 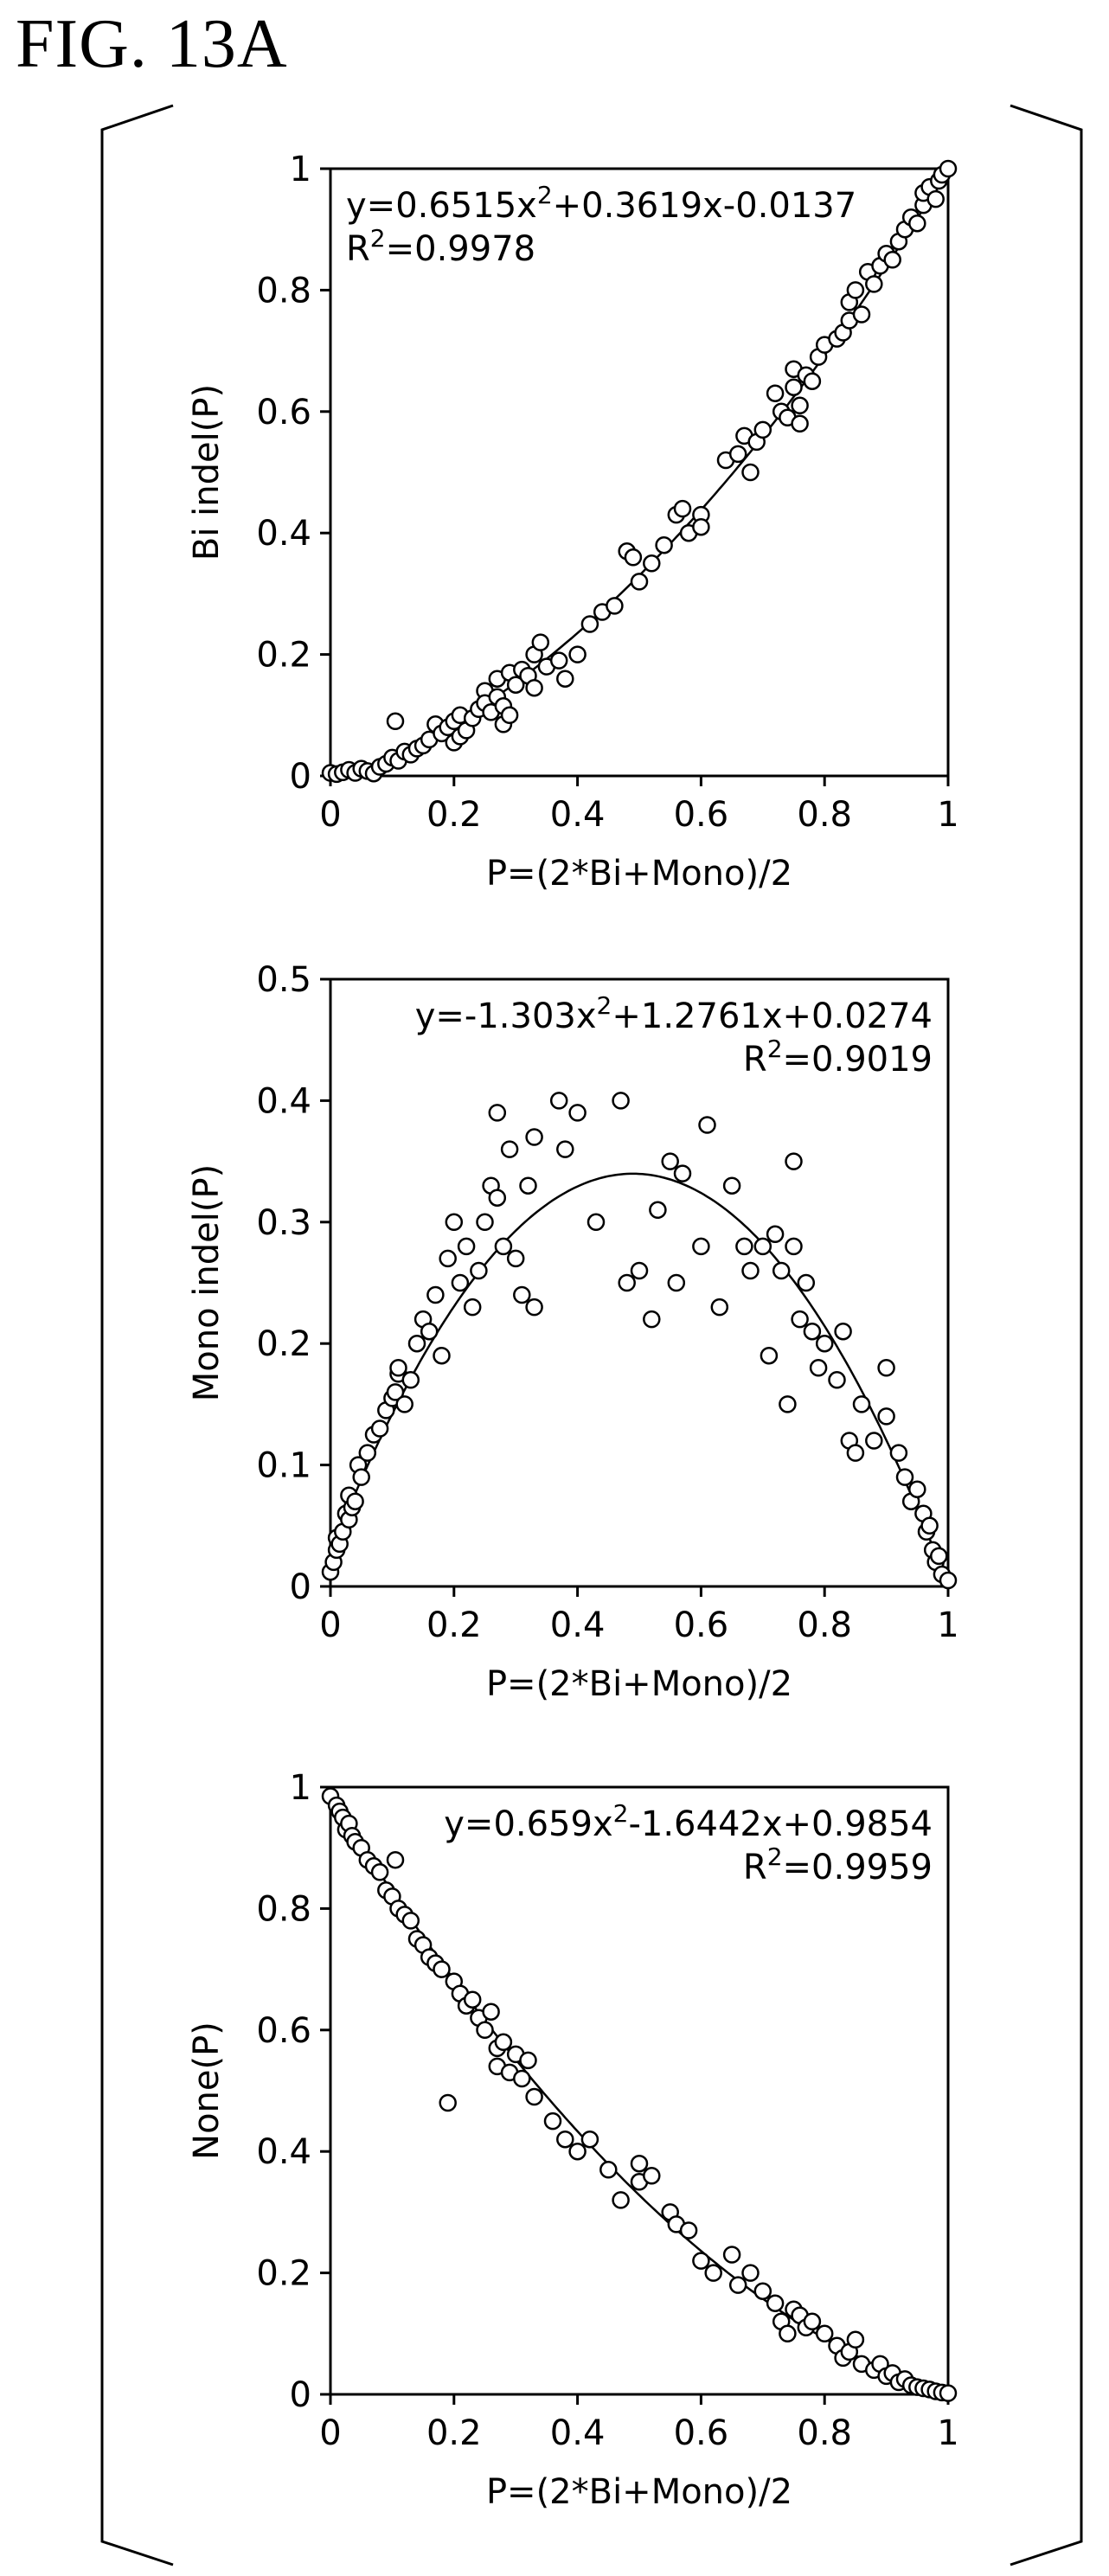 What do you see at coordinates (207, 472) in the screenshot?
I see `y-axis-title: Bi indel(P)` at bounding box center [207, 472].